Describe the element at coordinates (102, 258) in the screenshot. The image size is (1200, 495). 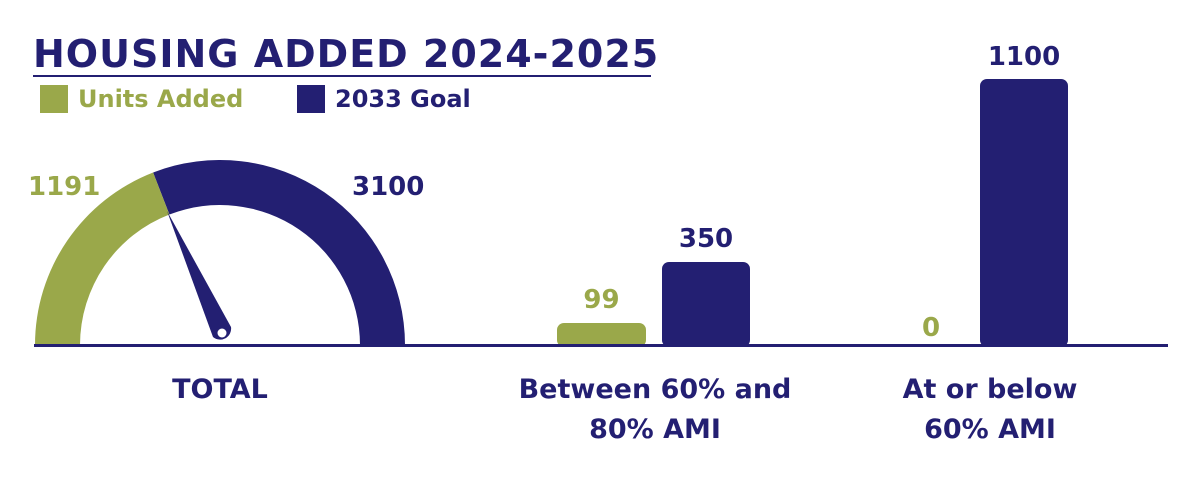
I see `gauge-units-added-arc` at that location.